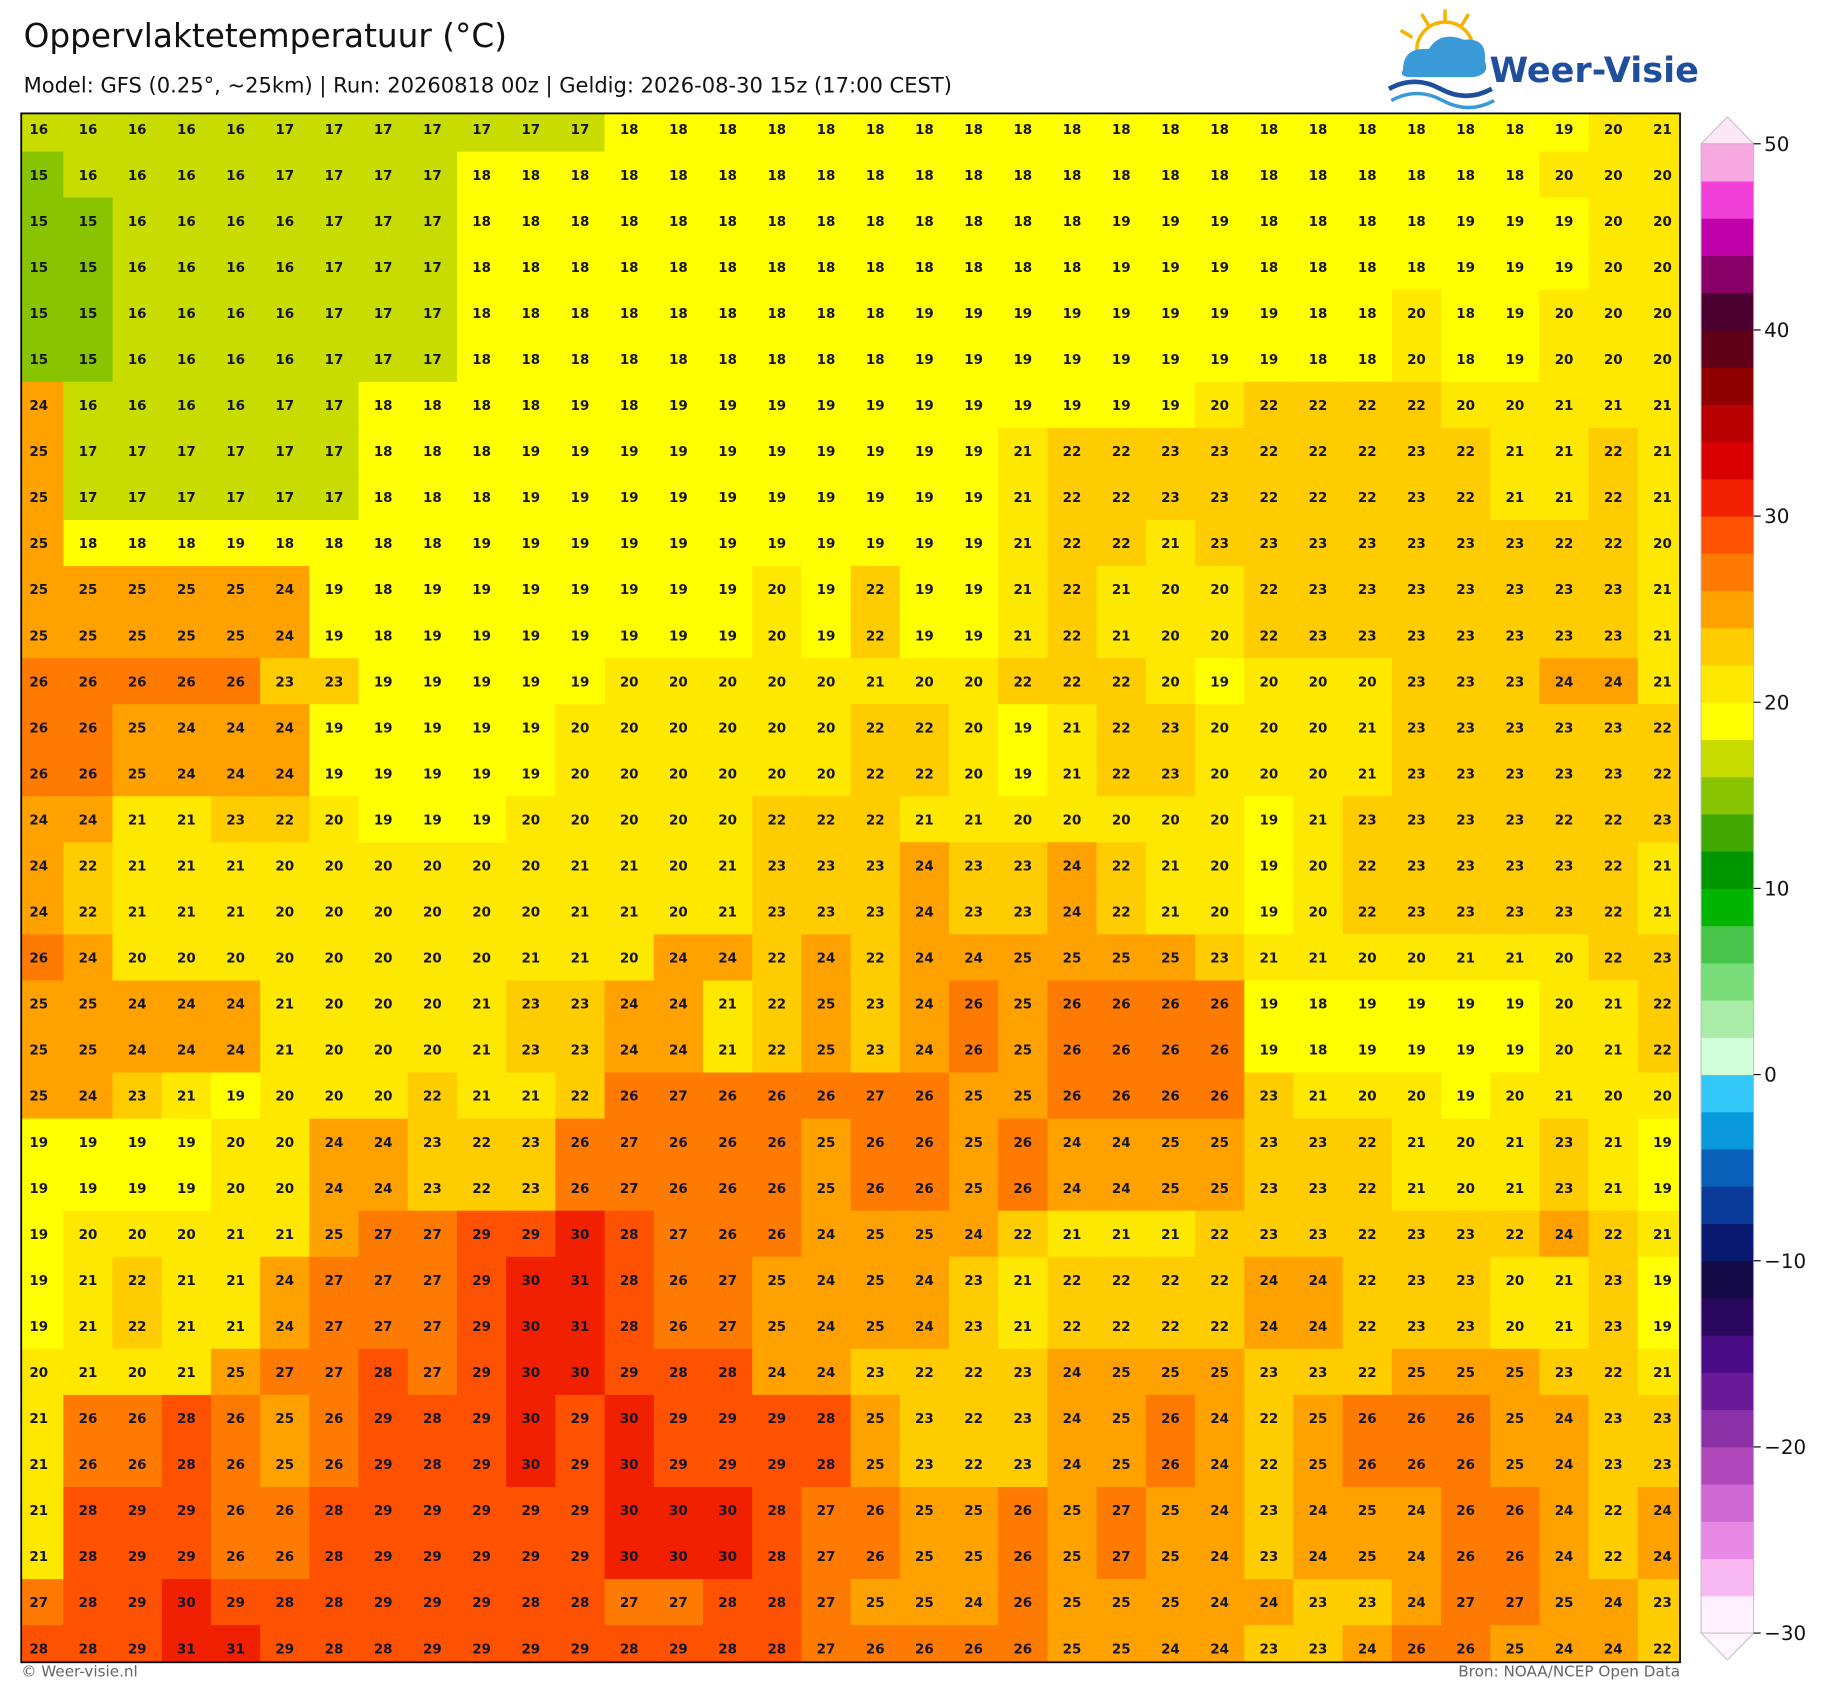 The height and width of the screenshot is (1681, 1824). Describe the element at coordinates (1727, 162) in the screenshot. I see `colorbar-band` at that location.